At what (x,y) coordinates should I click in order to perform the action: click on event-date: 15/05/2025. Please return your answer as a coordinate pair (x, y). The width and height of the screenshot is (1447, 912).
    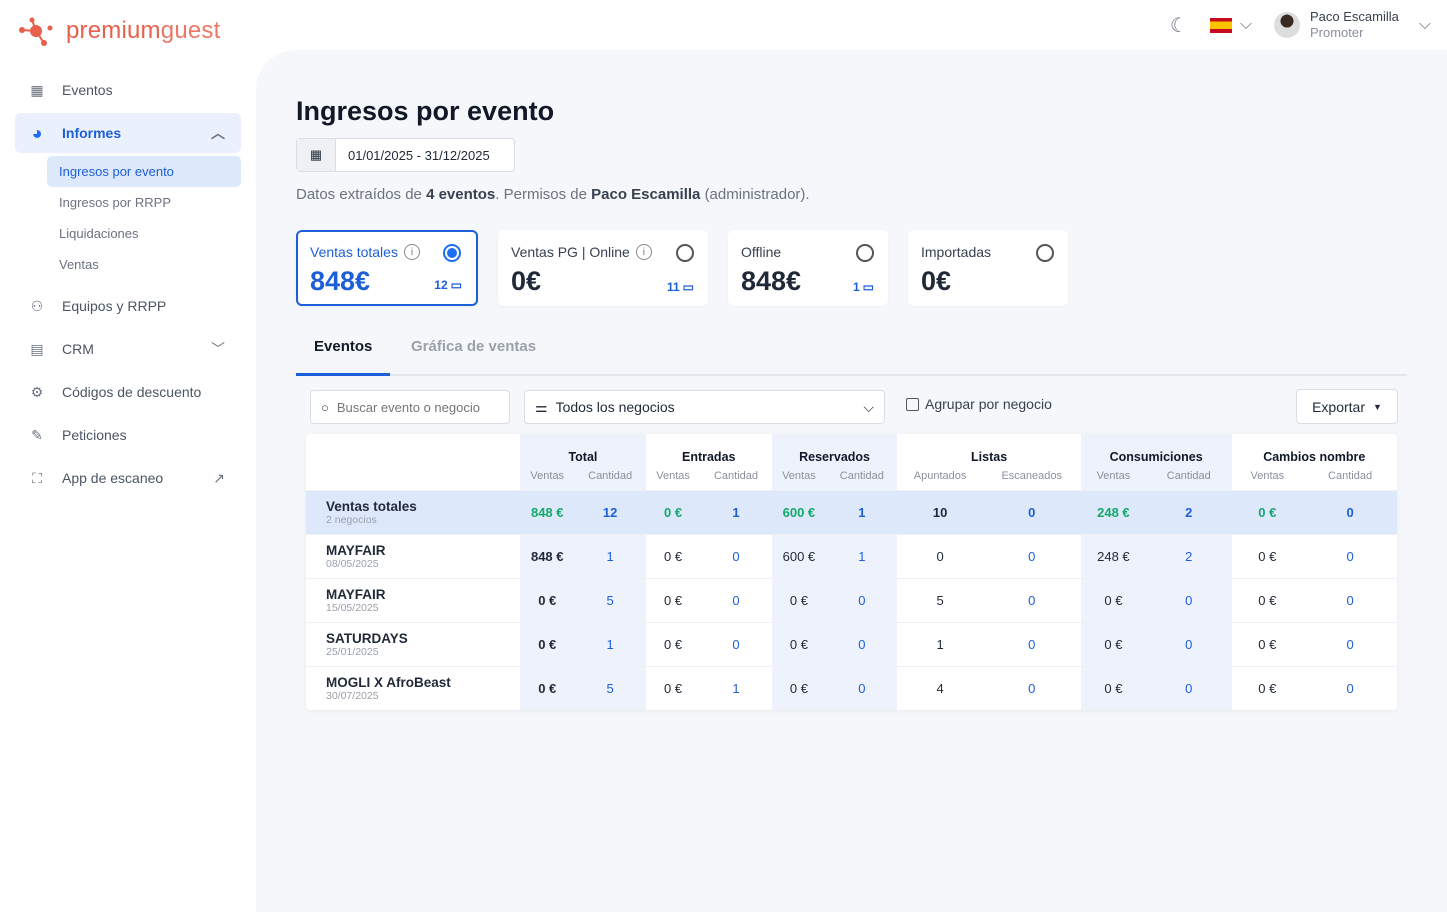
    Looking at the image, I should click on (352, 607).